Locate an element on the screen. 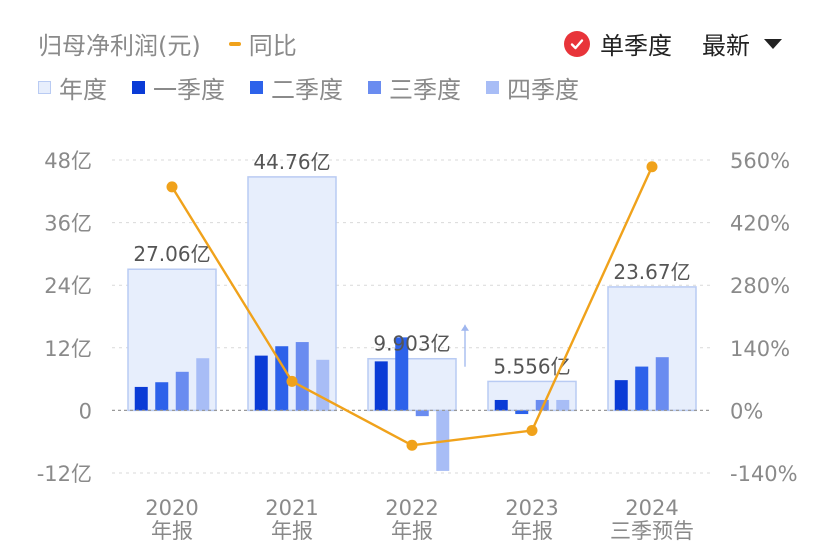 The image size is (816, 557). y-tick-label: 12亿 is located at coordinates (68, 349).